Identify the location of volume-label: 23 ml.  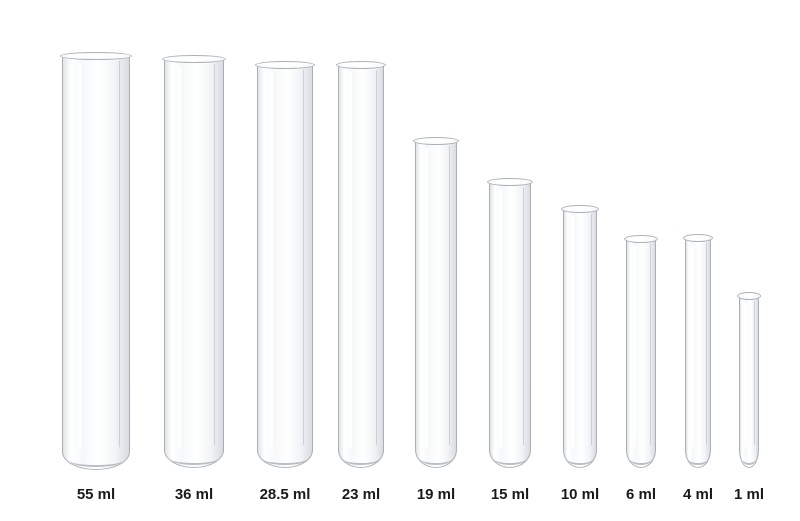
(361, 494).